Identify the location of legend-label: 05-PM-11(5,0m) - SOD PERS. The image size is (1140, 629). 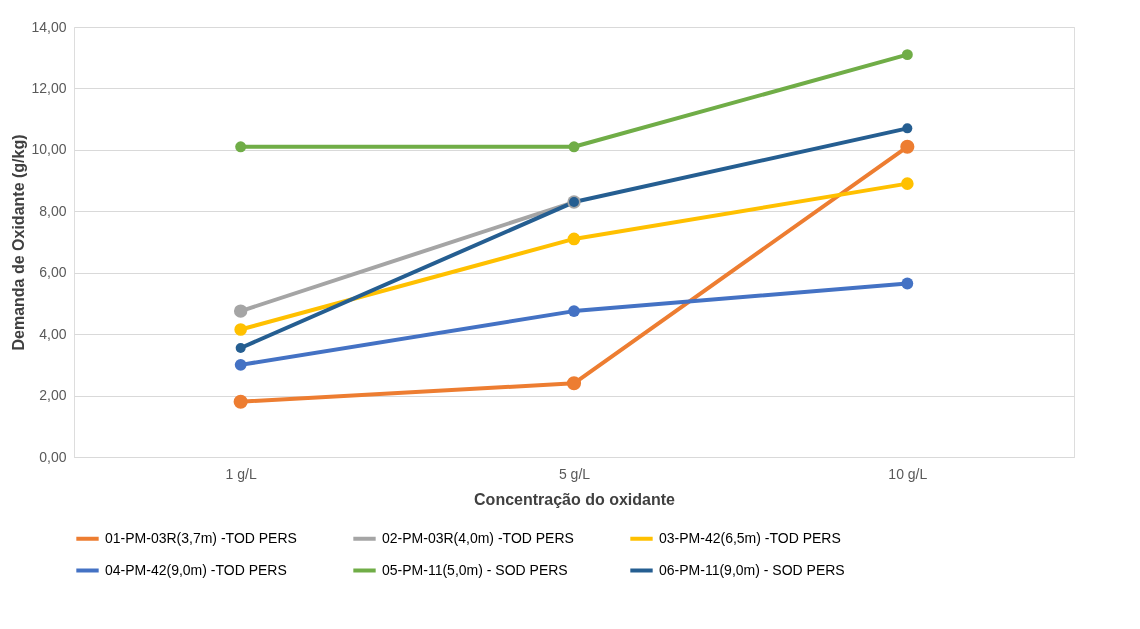
(475, 569).